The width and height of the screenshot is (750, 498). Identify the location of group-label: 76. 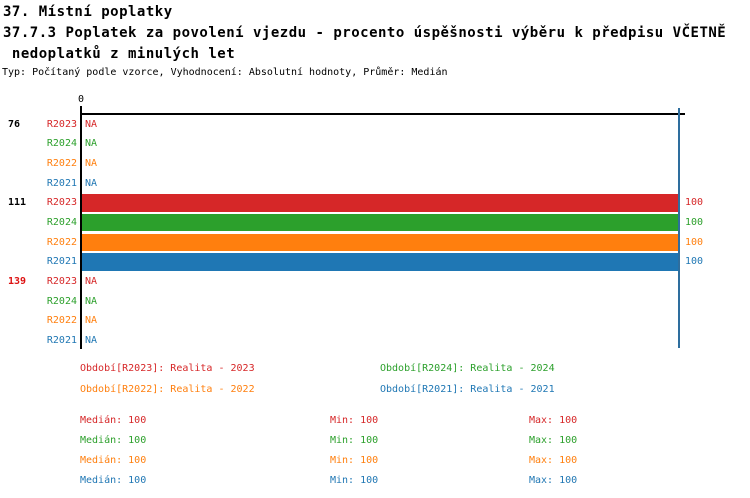
(14, 124).